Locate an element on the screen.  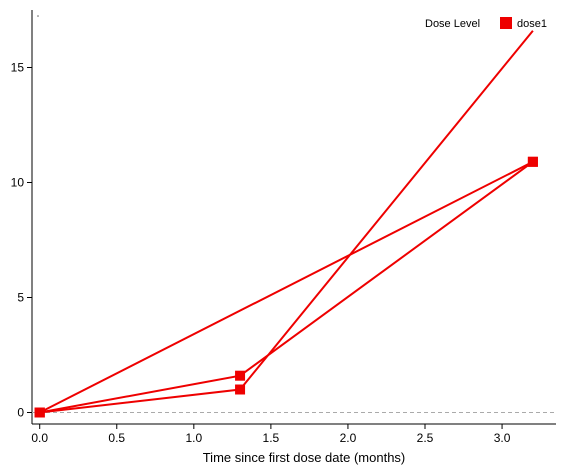
legend-swatch-dose1 is located at coordinates (506, 23).